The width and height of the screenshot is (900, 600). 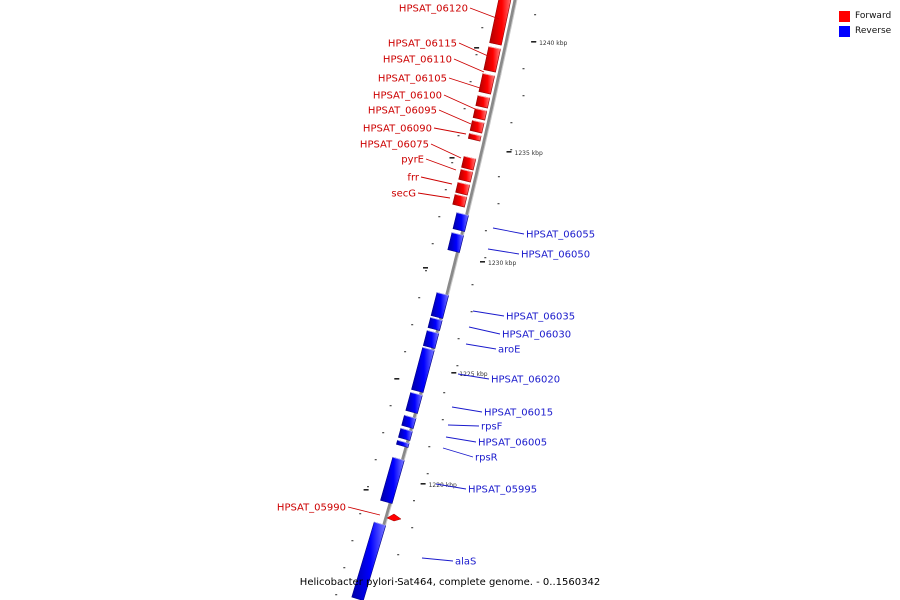 I want to click on gene-label-text: HPSAT_06090, so click(x=397, y=129).